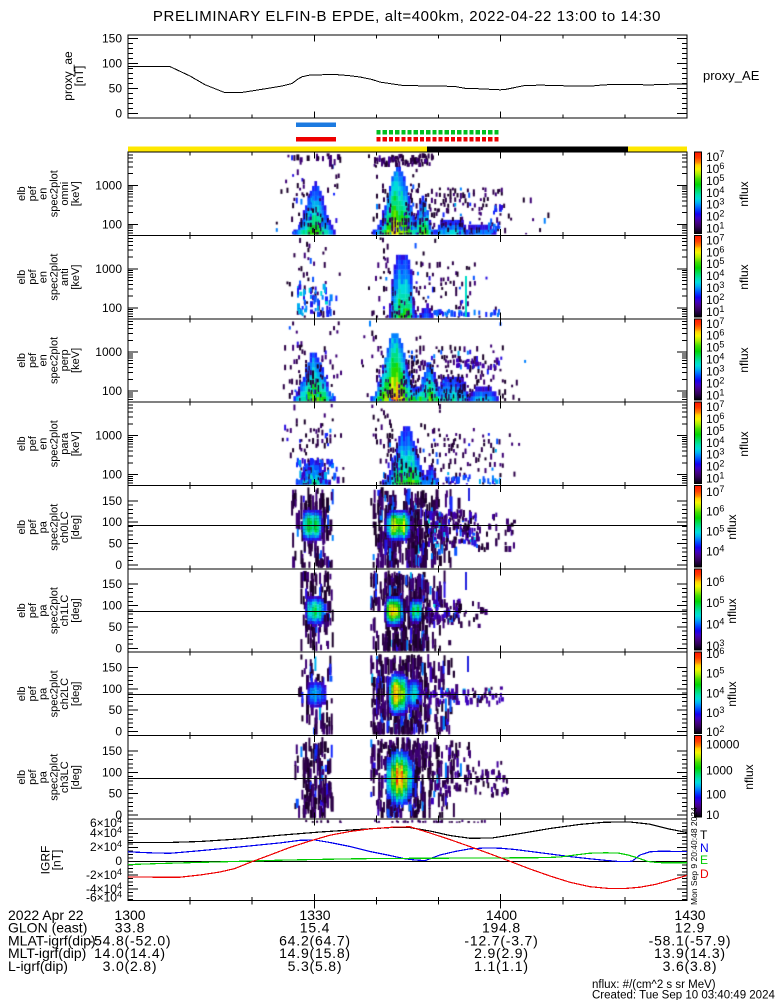 This screenshot has height=1000, width=775. I want to click on svg-text: 1330, so click(314, 915).